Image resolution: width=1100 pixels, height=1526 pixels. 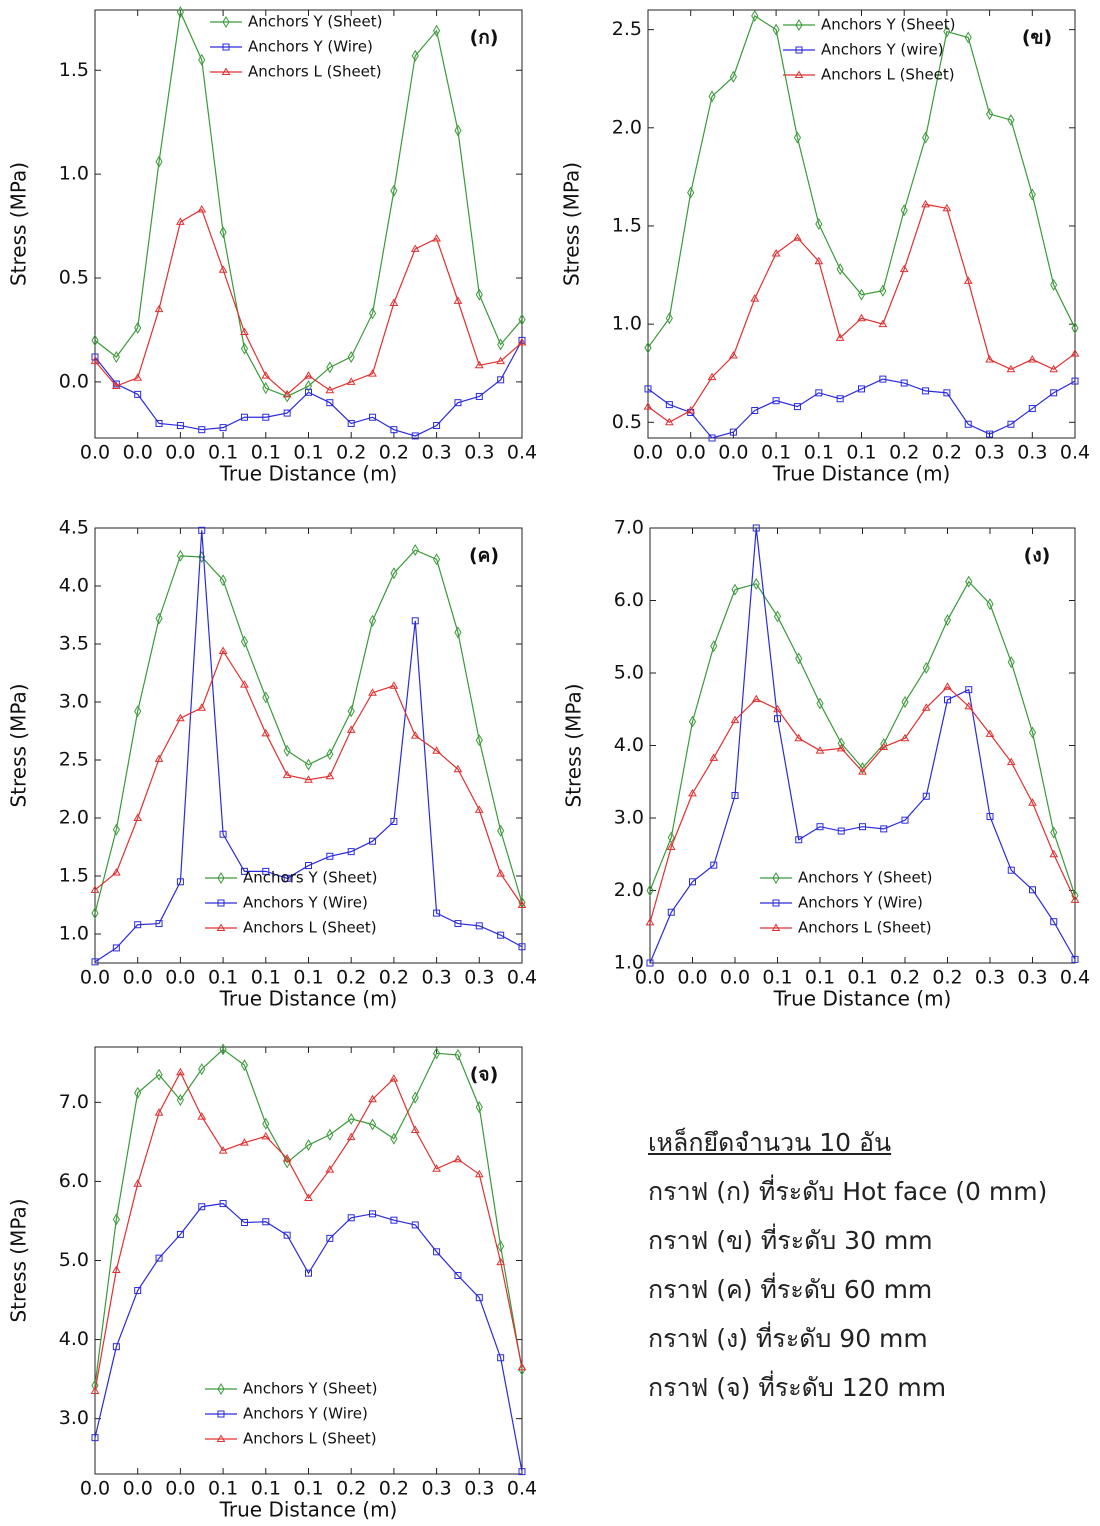 What do you see at coordinates (436, 453) in the screenshot?
I see `x-tick-label: 0.3` at bounding box center [436, 453].